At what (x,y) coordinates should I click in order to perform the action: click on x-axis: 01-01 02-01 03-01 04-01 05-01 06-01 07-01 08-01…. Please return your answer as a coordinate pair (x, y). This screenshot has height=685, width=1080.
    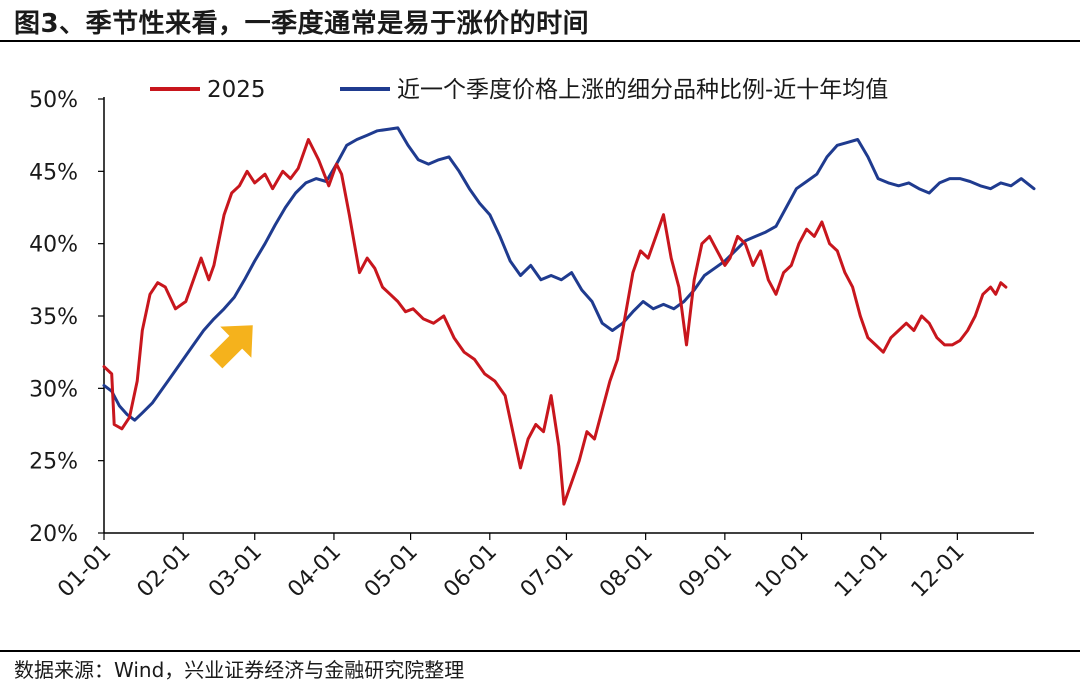
    Looking at the image, I should click on (543, 567).